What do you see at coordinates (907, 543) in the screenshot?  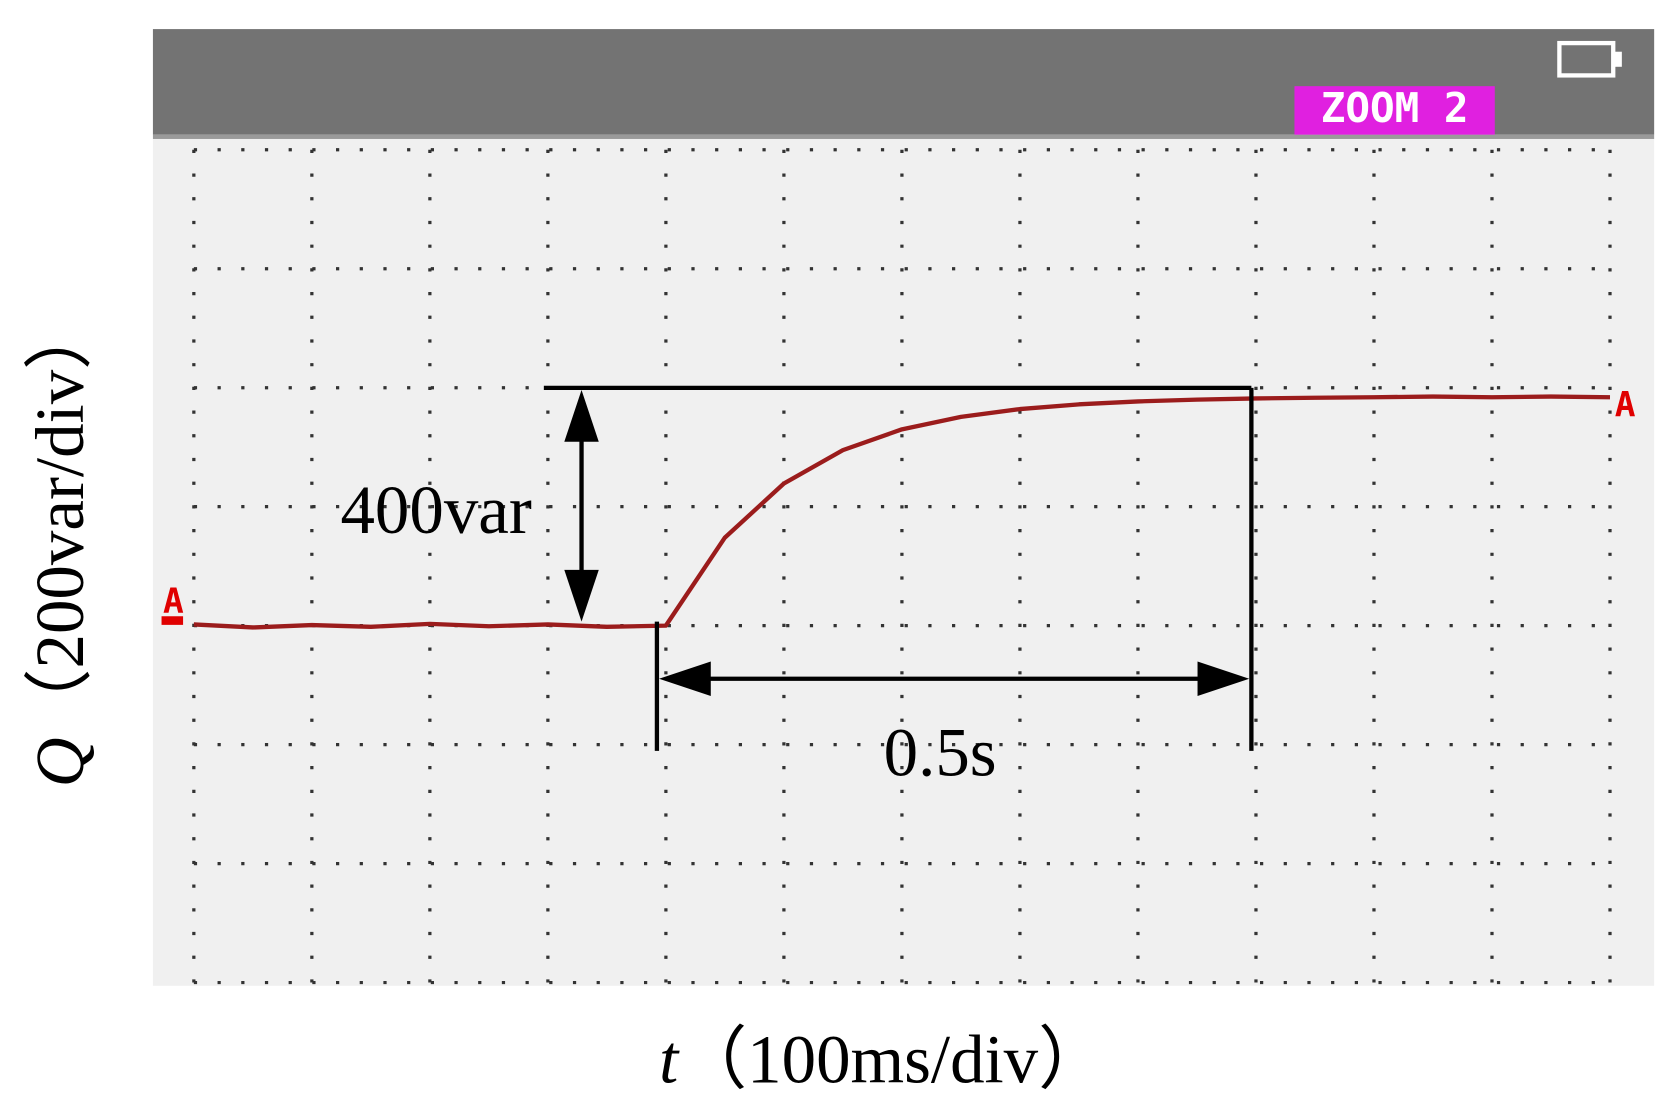 I see `arrowheads` at bounding box center [907, 543].